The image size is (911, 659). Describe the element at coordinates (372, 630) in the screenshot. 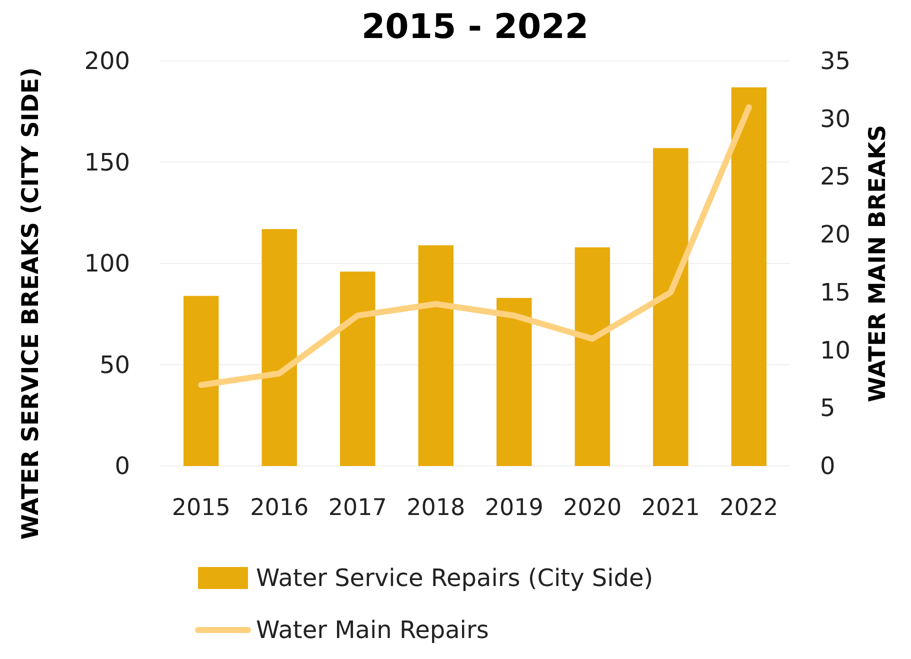

I see `legend-label: Water Main Repairs` at that location.